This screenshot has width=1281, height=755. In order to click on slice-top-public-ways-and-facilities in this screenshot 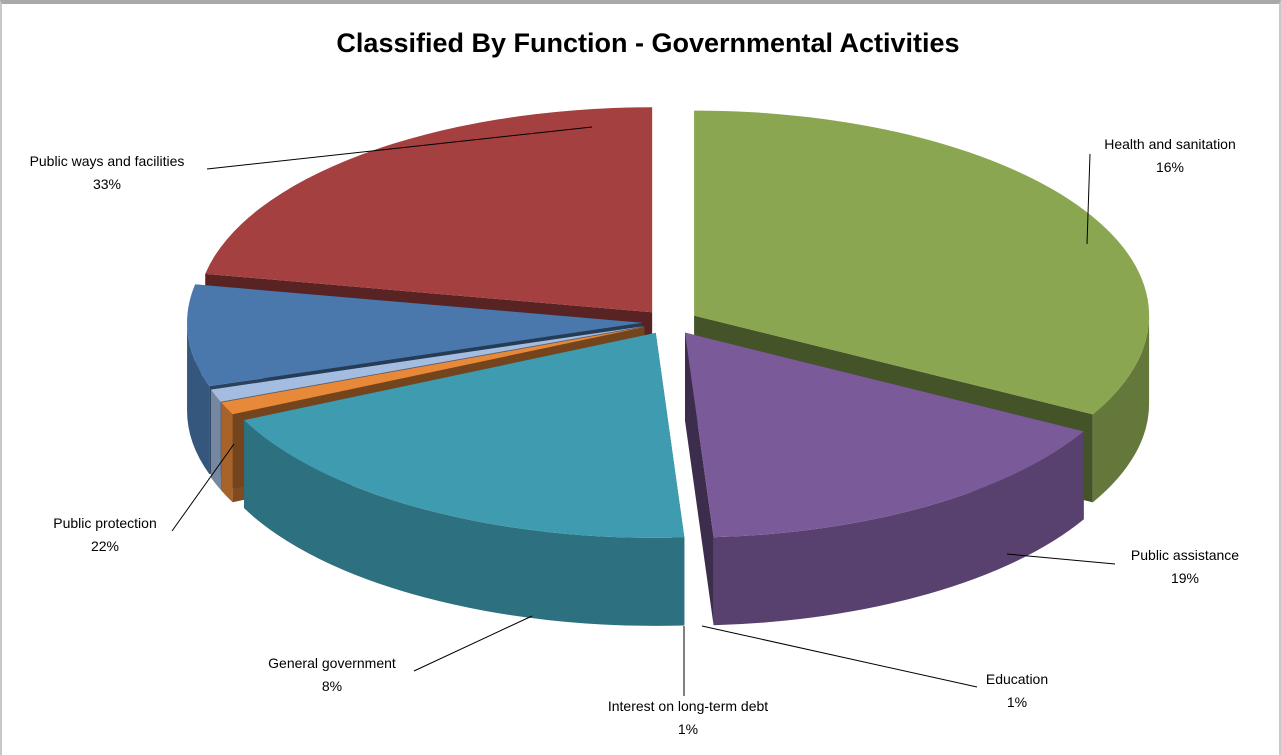, I will do `click(922, 262)`.